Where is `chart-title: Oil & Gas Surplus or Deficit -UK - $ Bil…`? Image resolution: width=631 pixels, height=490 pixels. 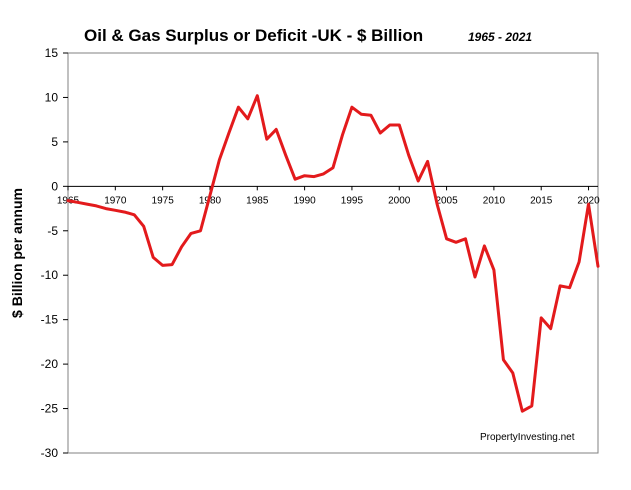 chart-title: Oil & Gas Surplus or Deficit -UK - $ Bil… is located at coordinates (253, 35).